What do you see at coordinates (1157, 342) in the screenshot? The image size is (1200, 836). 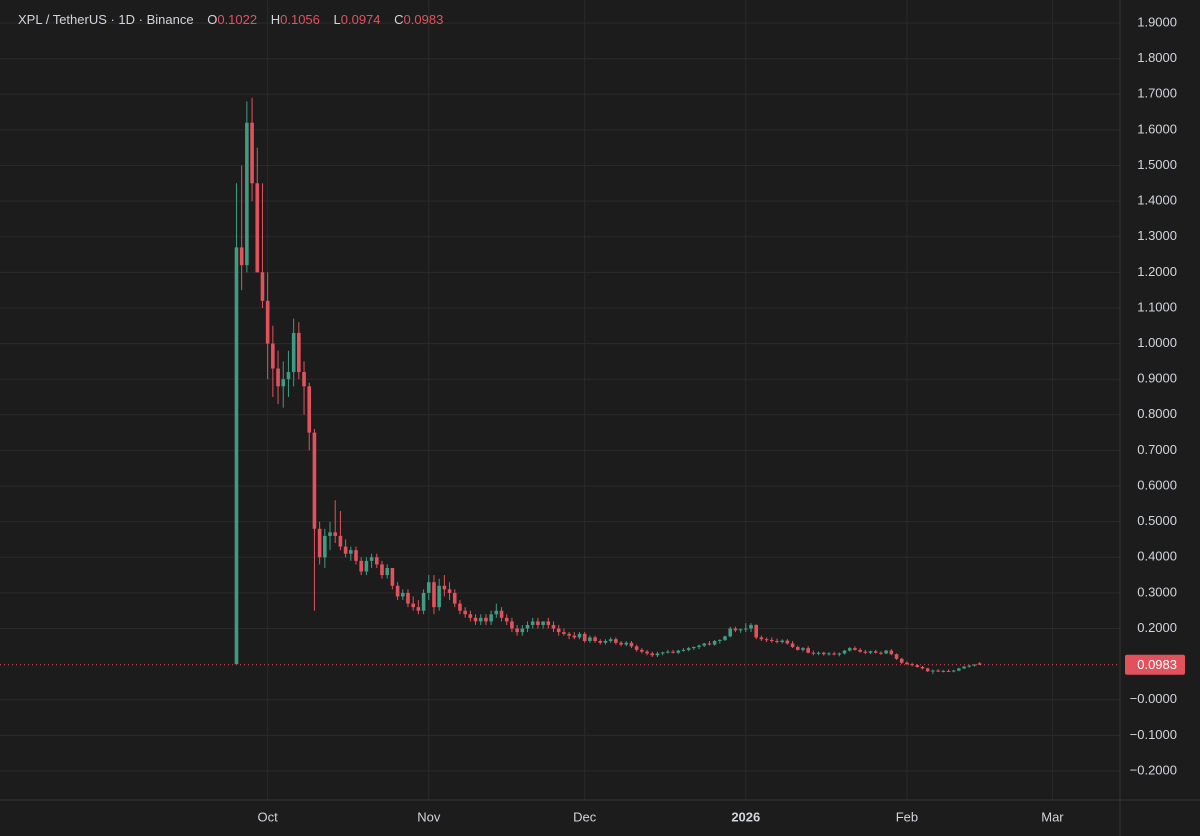 I see `y-tick-label: 1.0000` at bounding box center [1157, 342].